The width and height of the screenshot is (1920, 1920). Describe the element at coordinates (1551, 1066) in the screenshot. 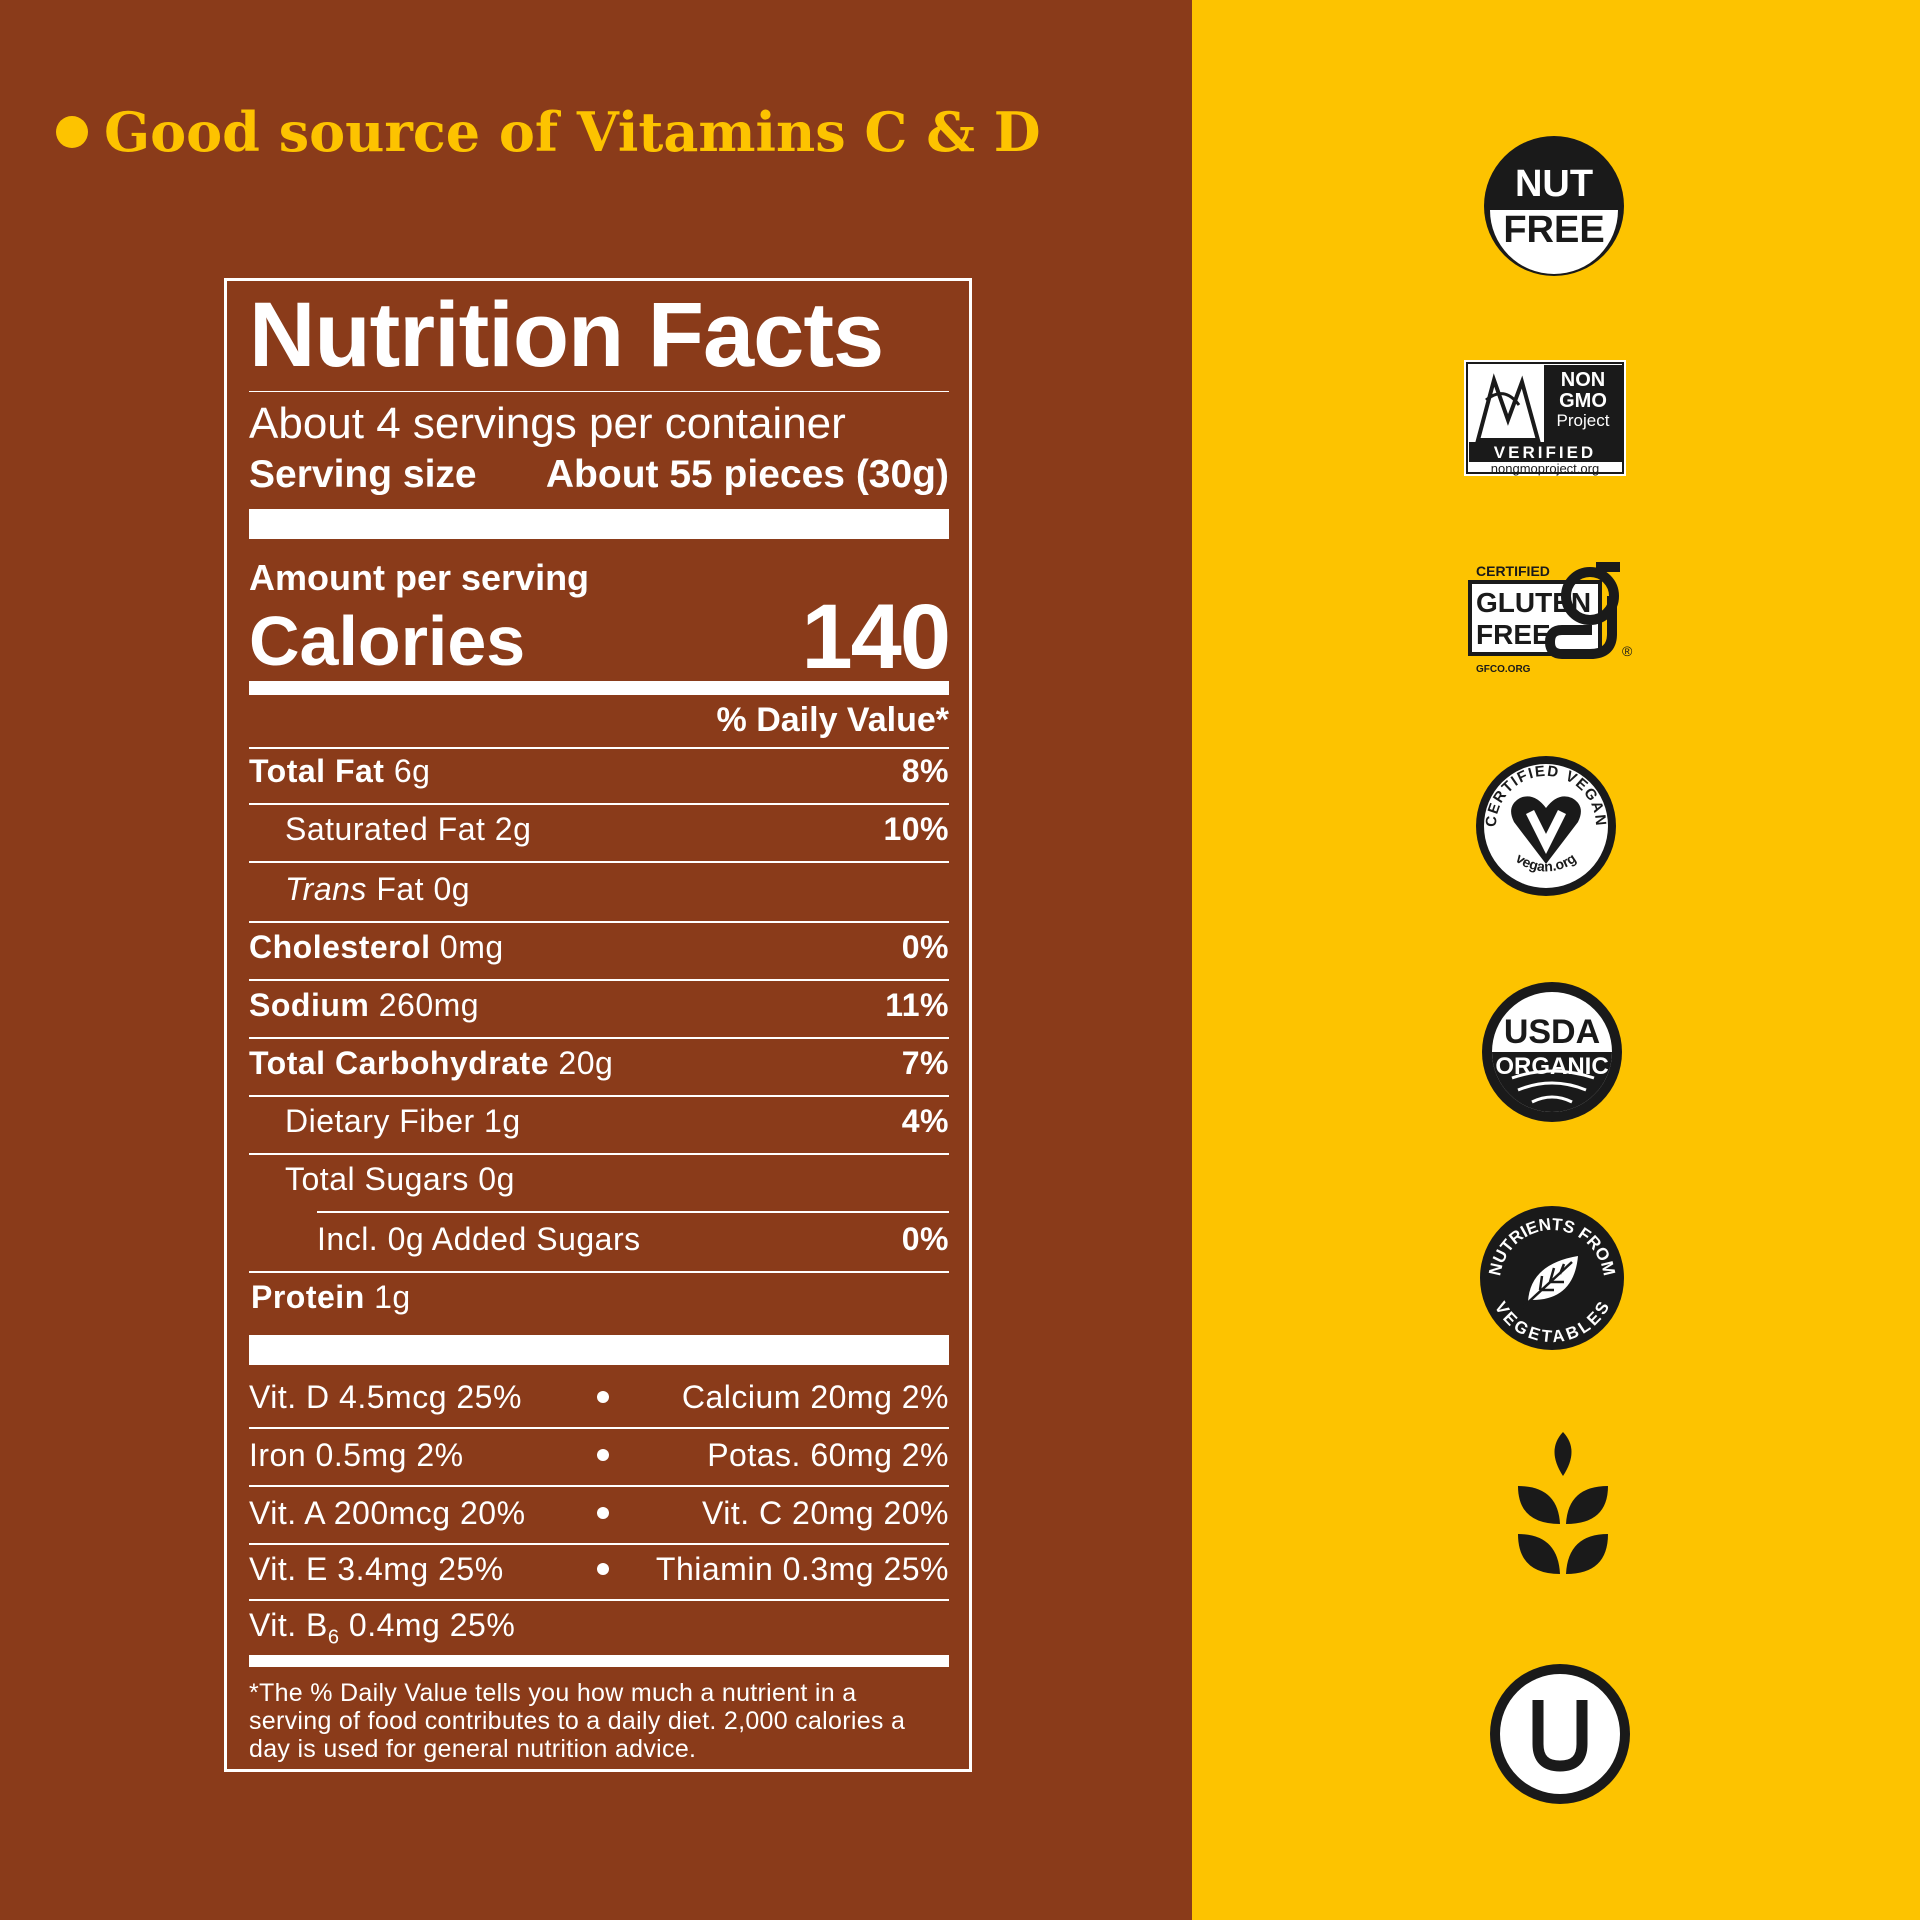

I see `usda-line2: ORGANIC` at that location.